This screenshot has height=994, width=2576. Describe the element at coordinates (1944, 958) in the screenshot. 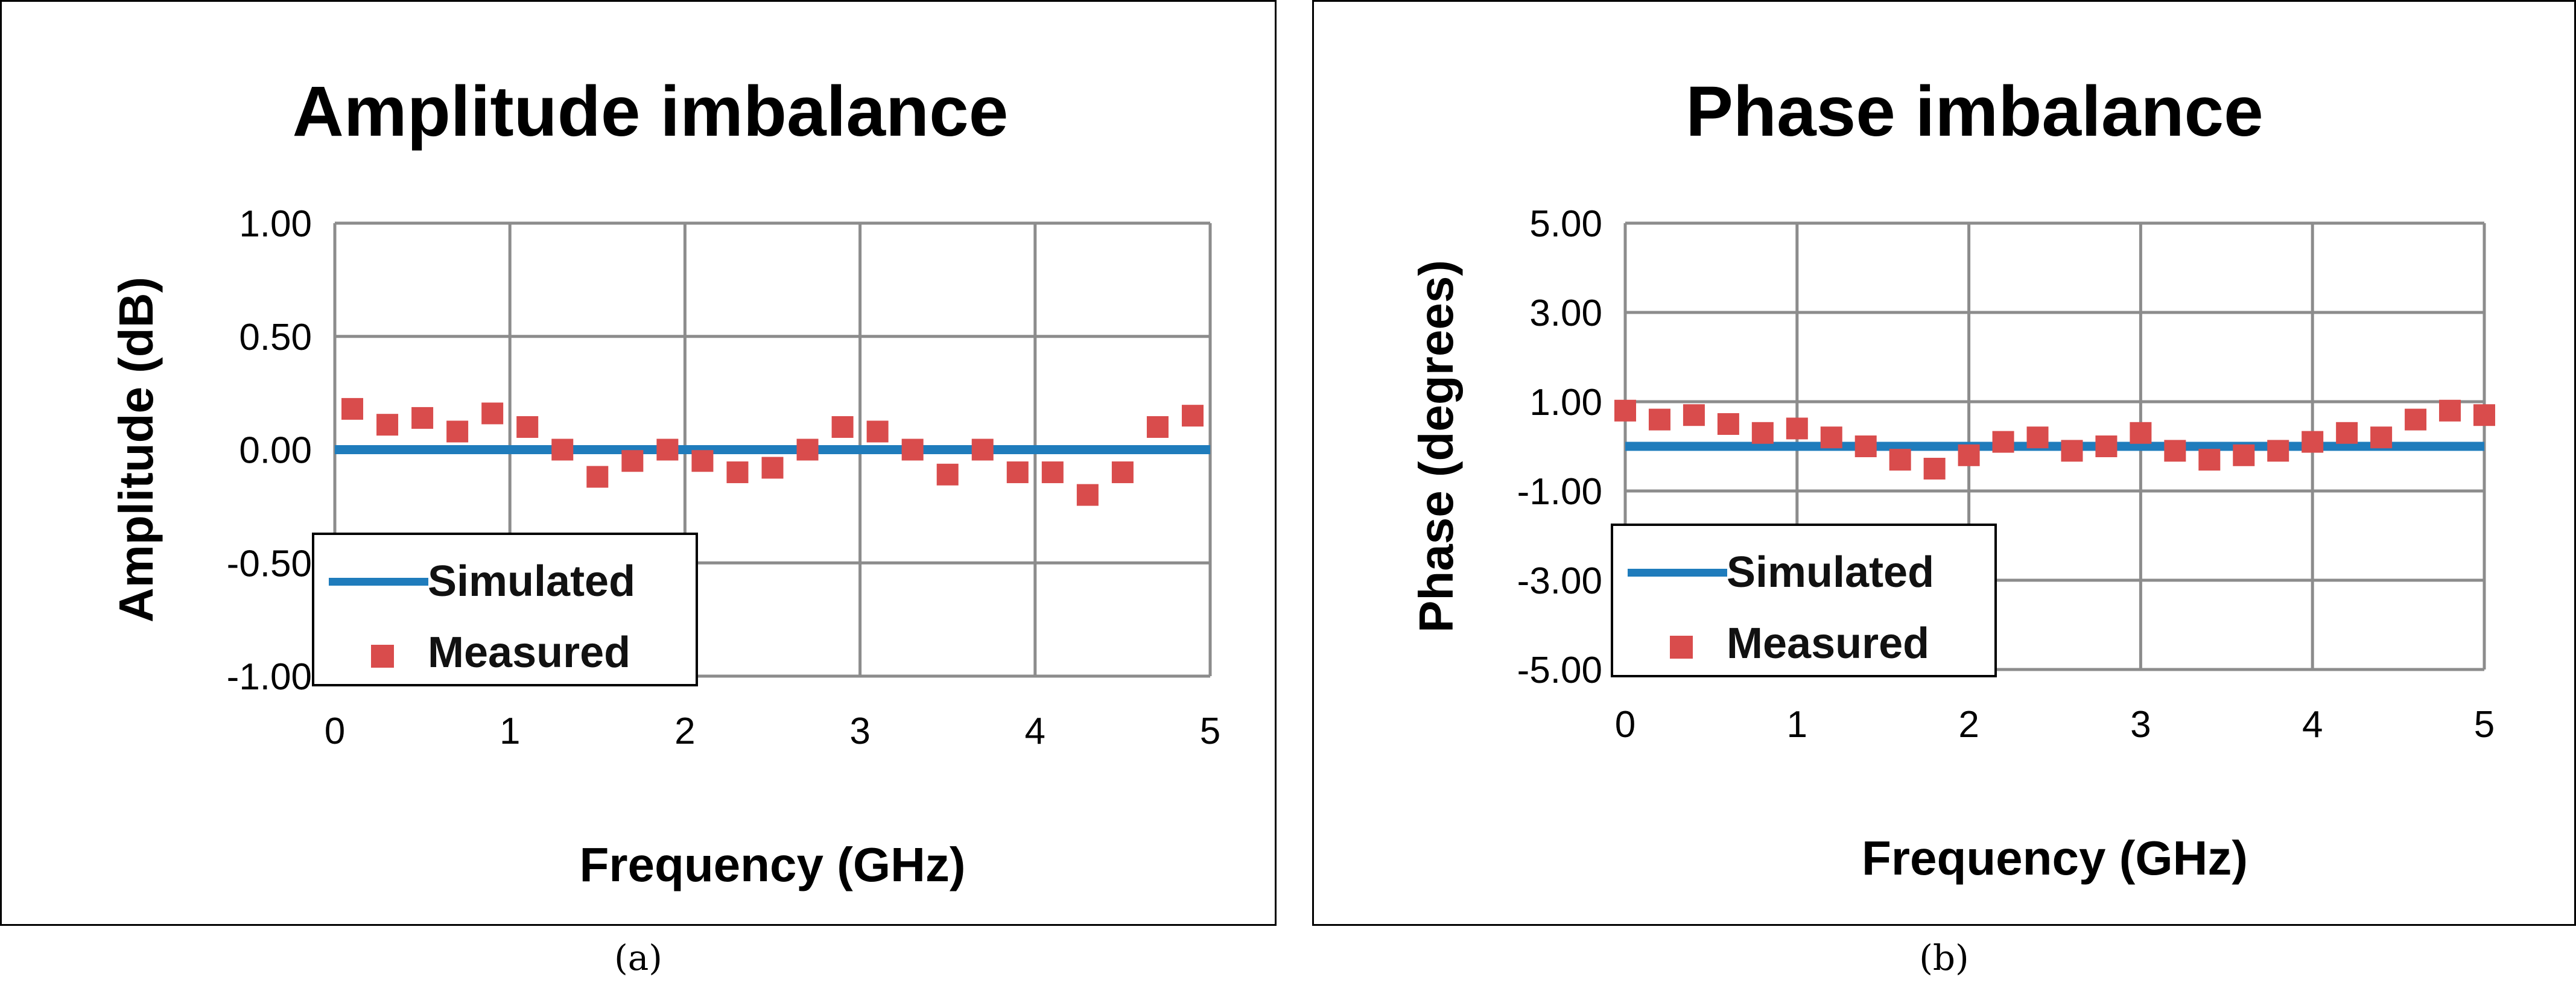

I see `caption-b: (b)` at that location.